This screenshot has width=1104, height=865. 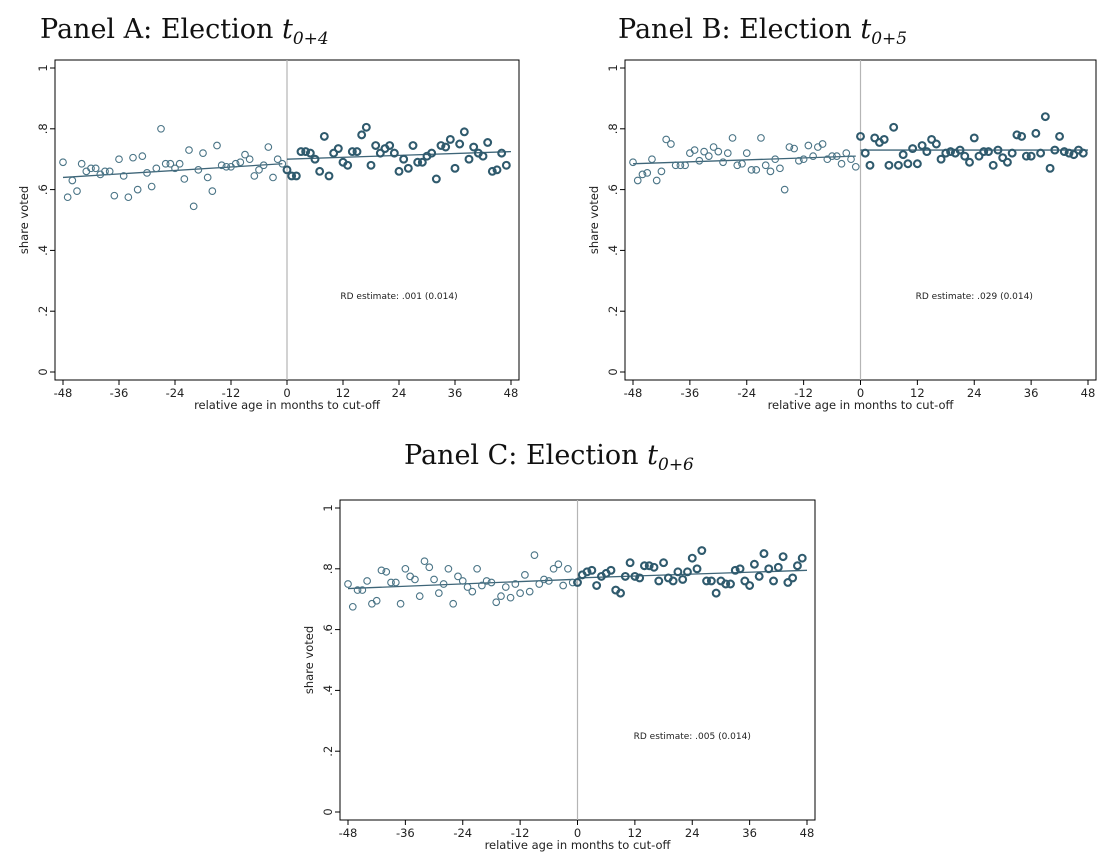 What do you see at coordinates (398, 297) in the screenshot?
I see `rd-estimate-annotation: RD estimate: .001 (0.014)` at bounding box center [398, 297].